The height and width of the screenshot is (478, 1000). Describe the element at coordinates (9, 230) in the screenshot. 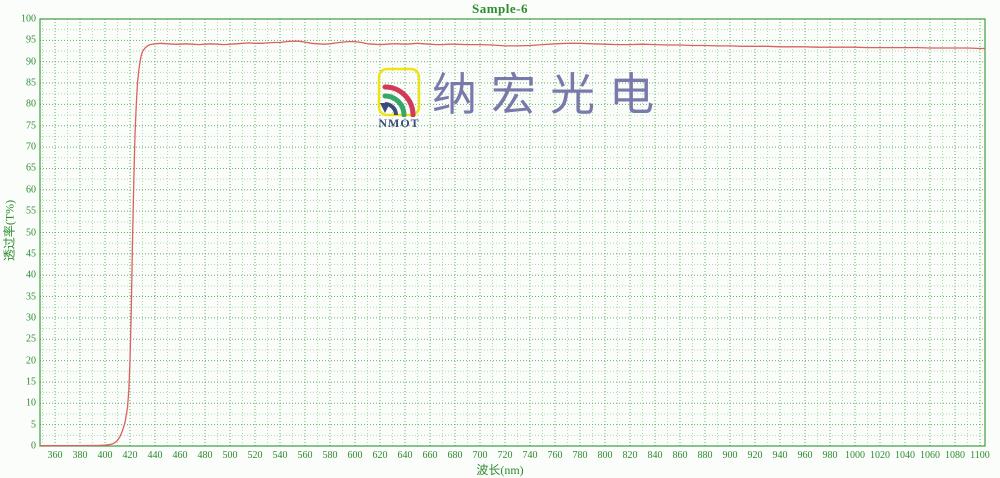

I see `y-axis-title: 透过率(T%)` at that location.